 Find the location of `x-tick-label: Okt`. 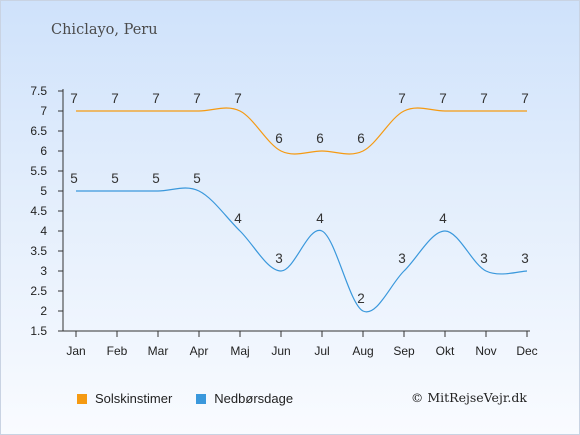

x-tick-label: Okt is located at coordinates (445, 351).